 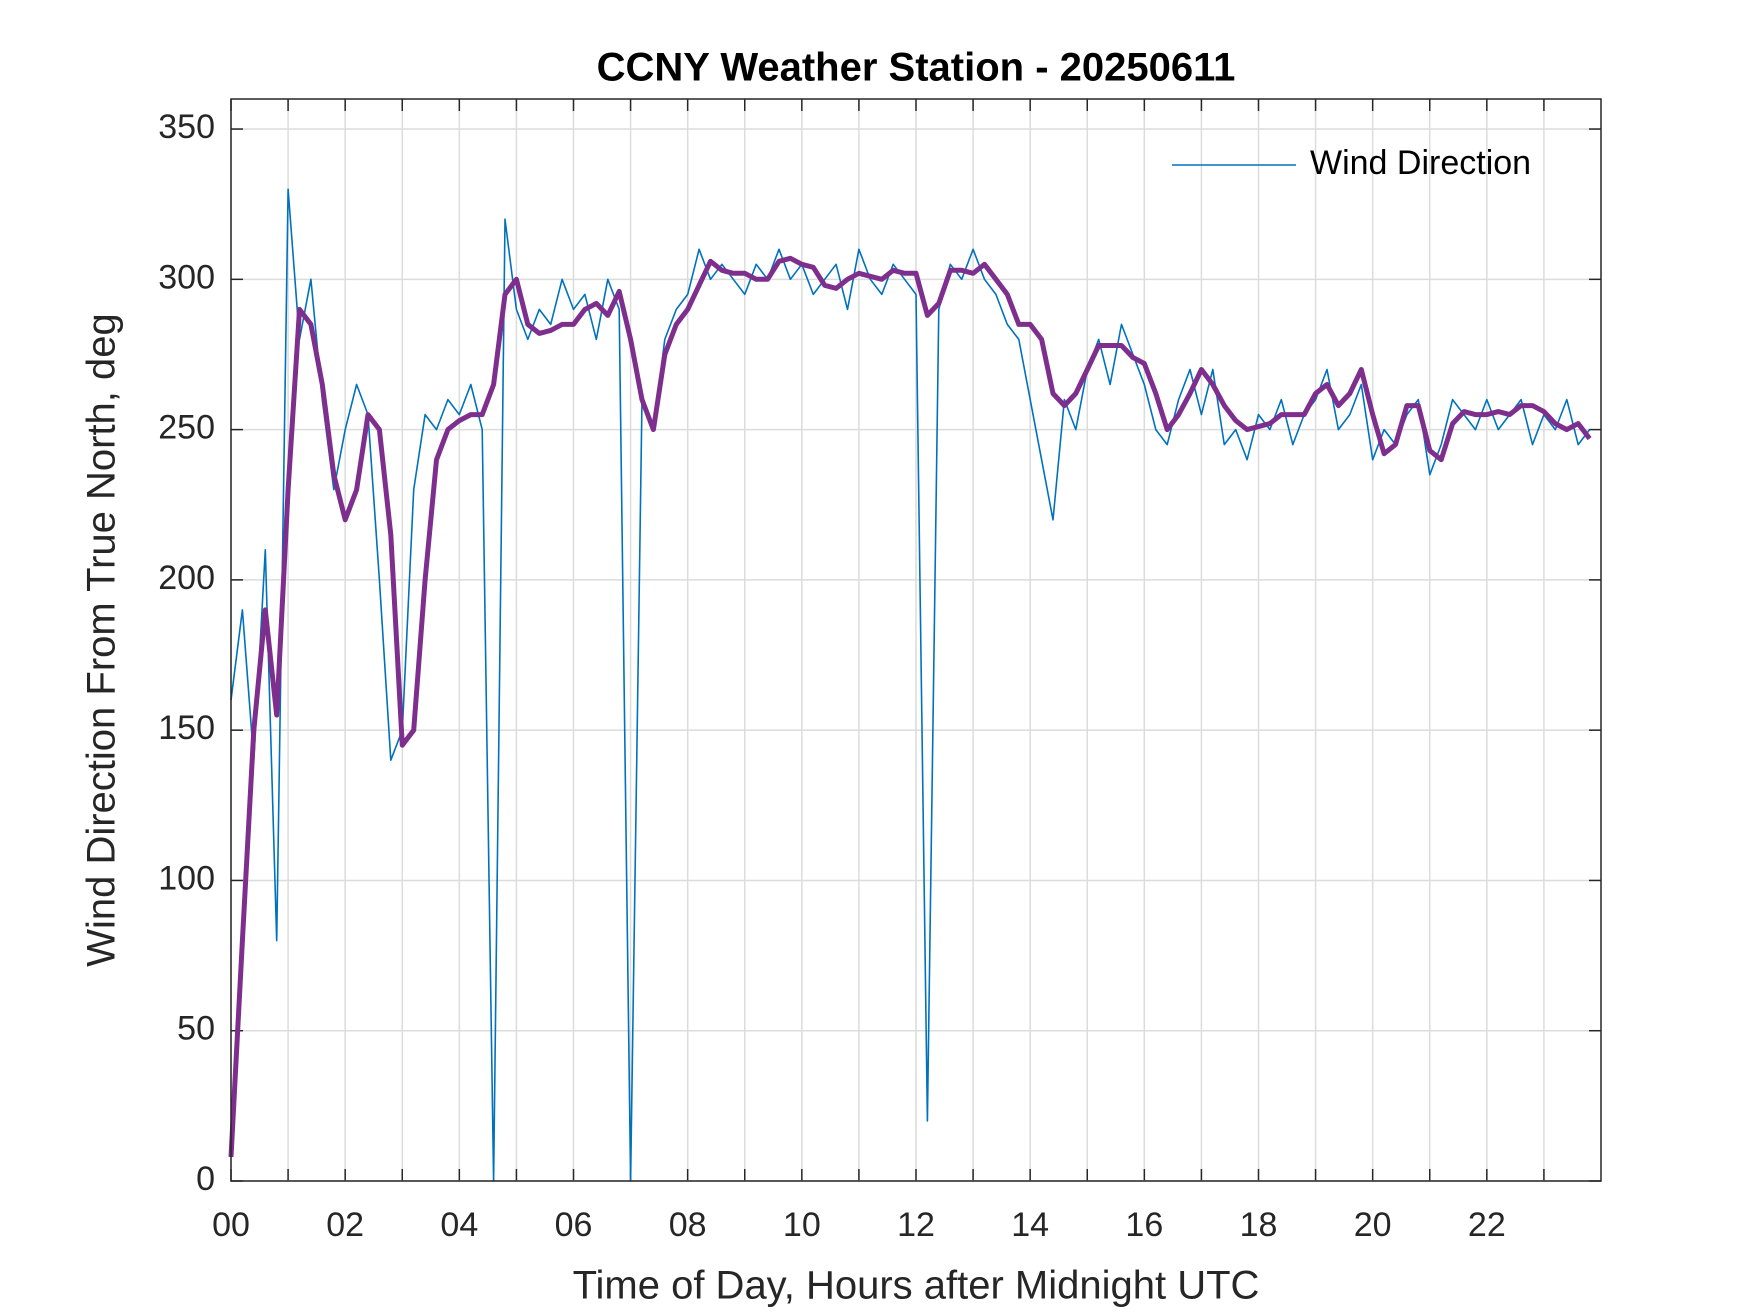 I want to click on x-tick-label: 00, so click(x=231, y=1225).